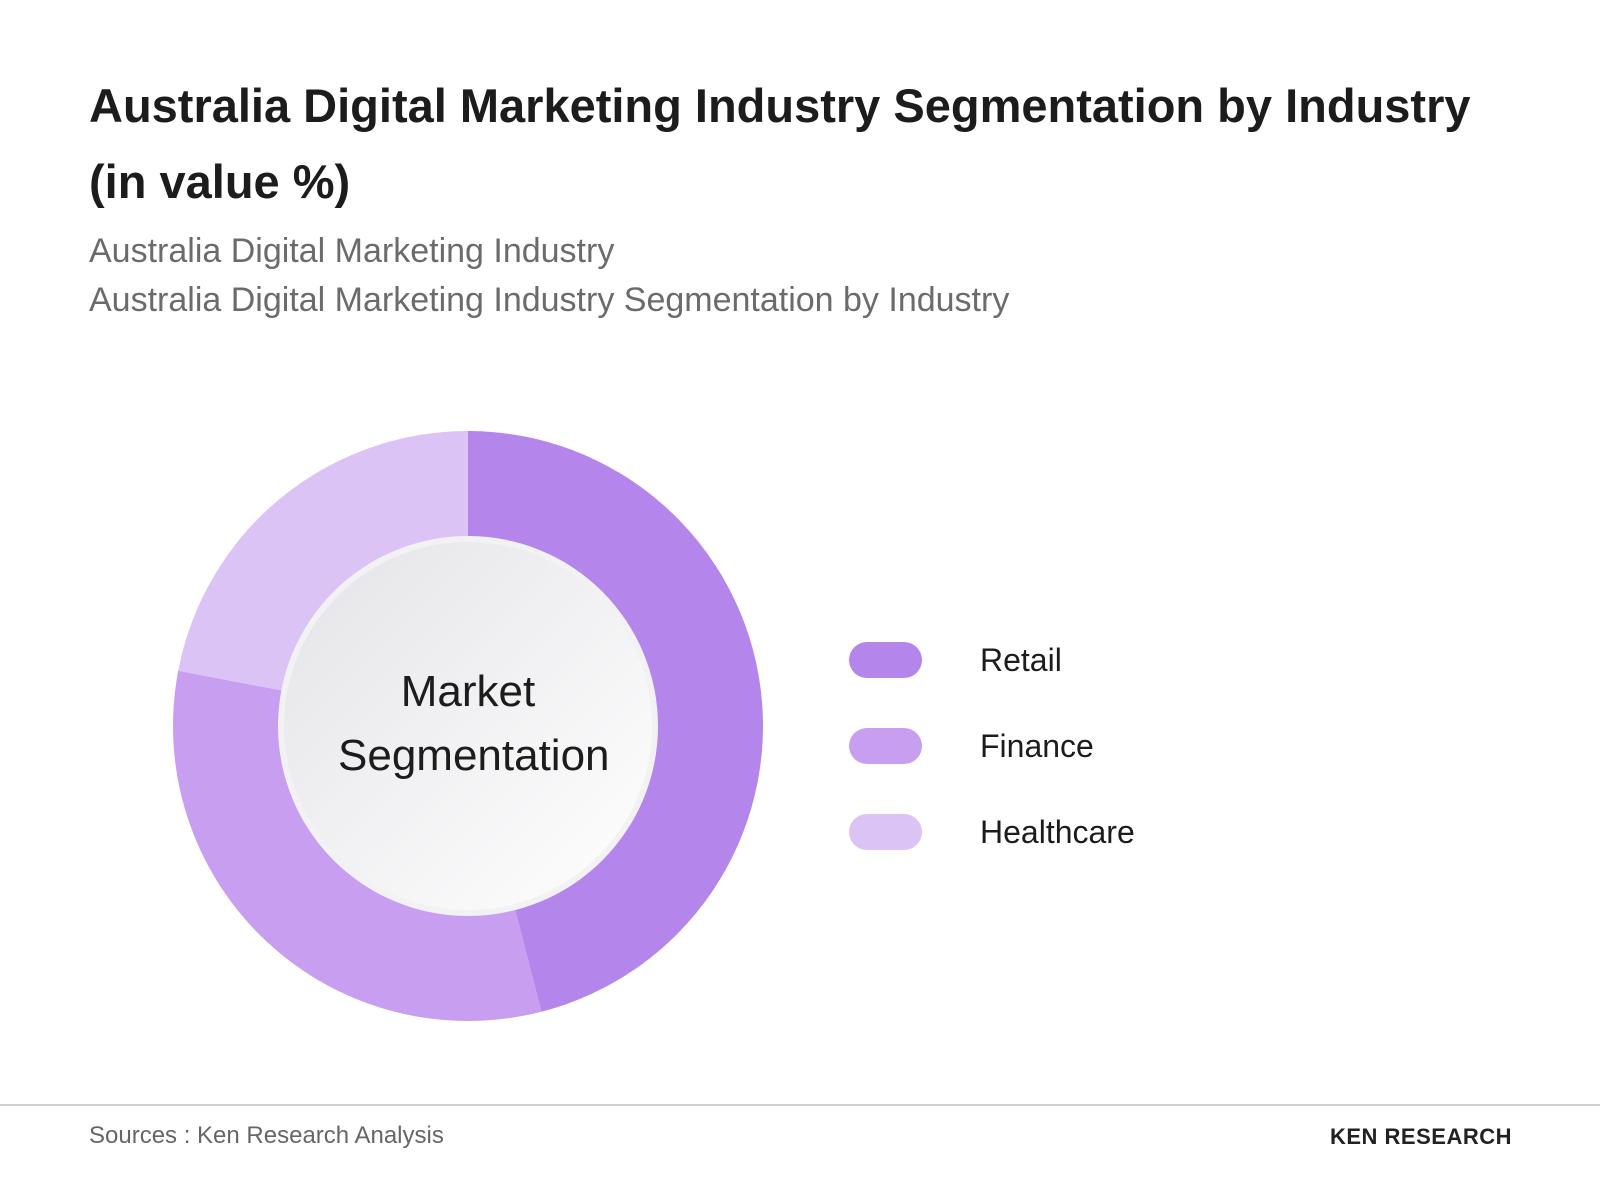 This screenshot has height=1200, width=1600. I want to click on legend: Retail Finance Healthcare, so click(992, 746).